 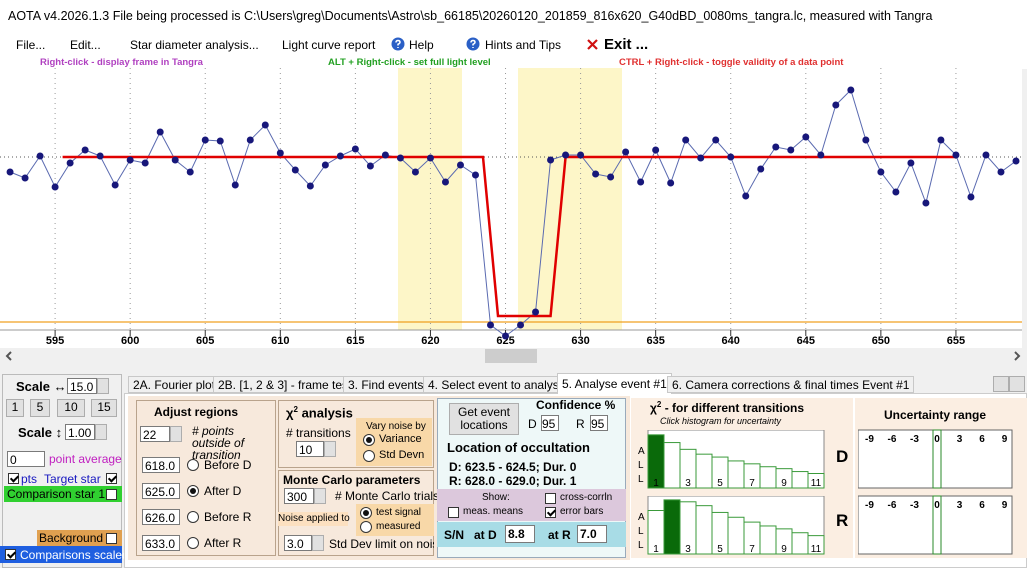 I want to click on button: 5, so click(x=40, y=408).